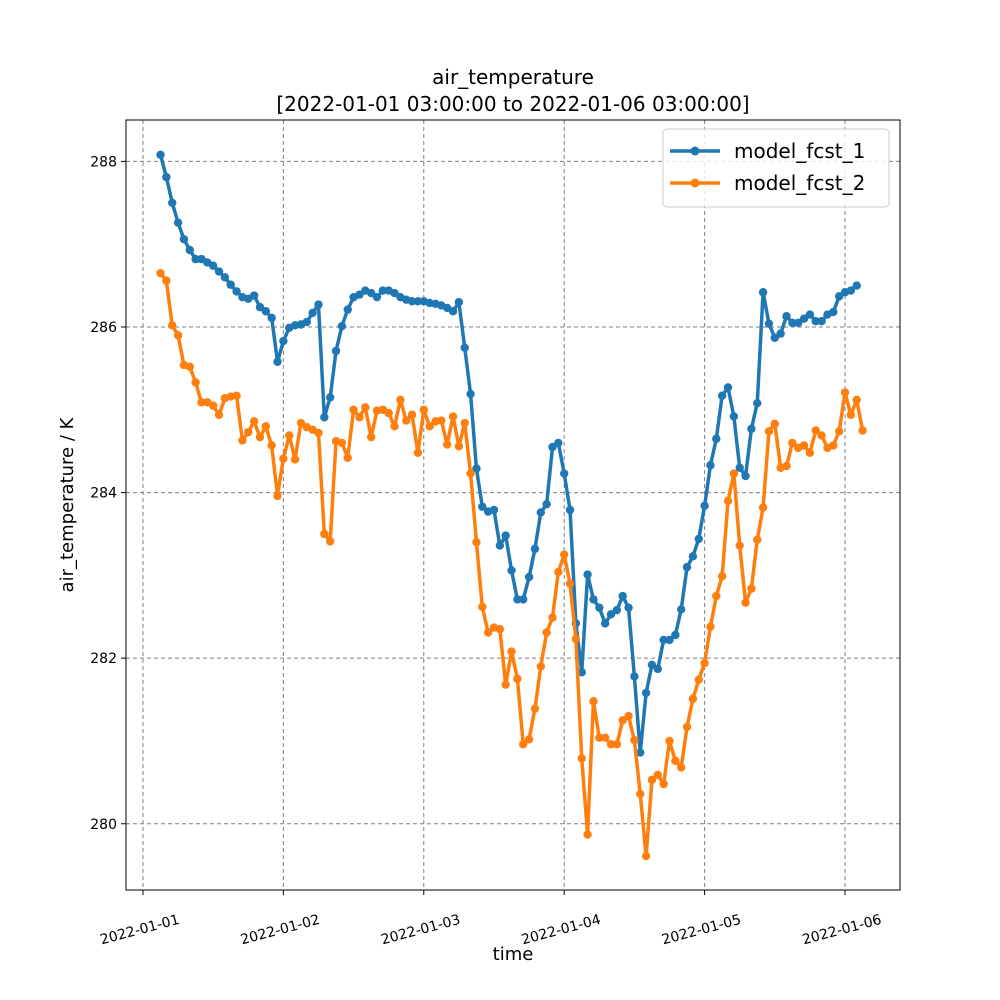 The image size is (1000, 1000). Describe the element at coordinates (799, 151) in the screenshot. I see `legend-label: model_fcst_1` at that location.